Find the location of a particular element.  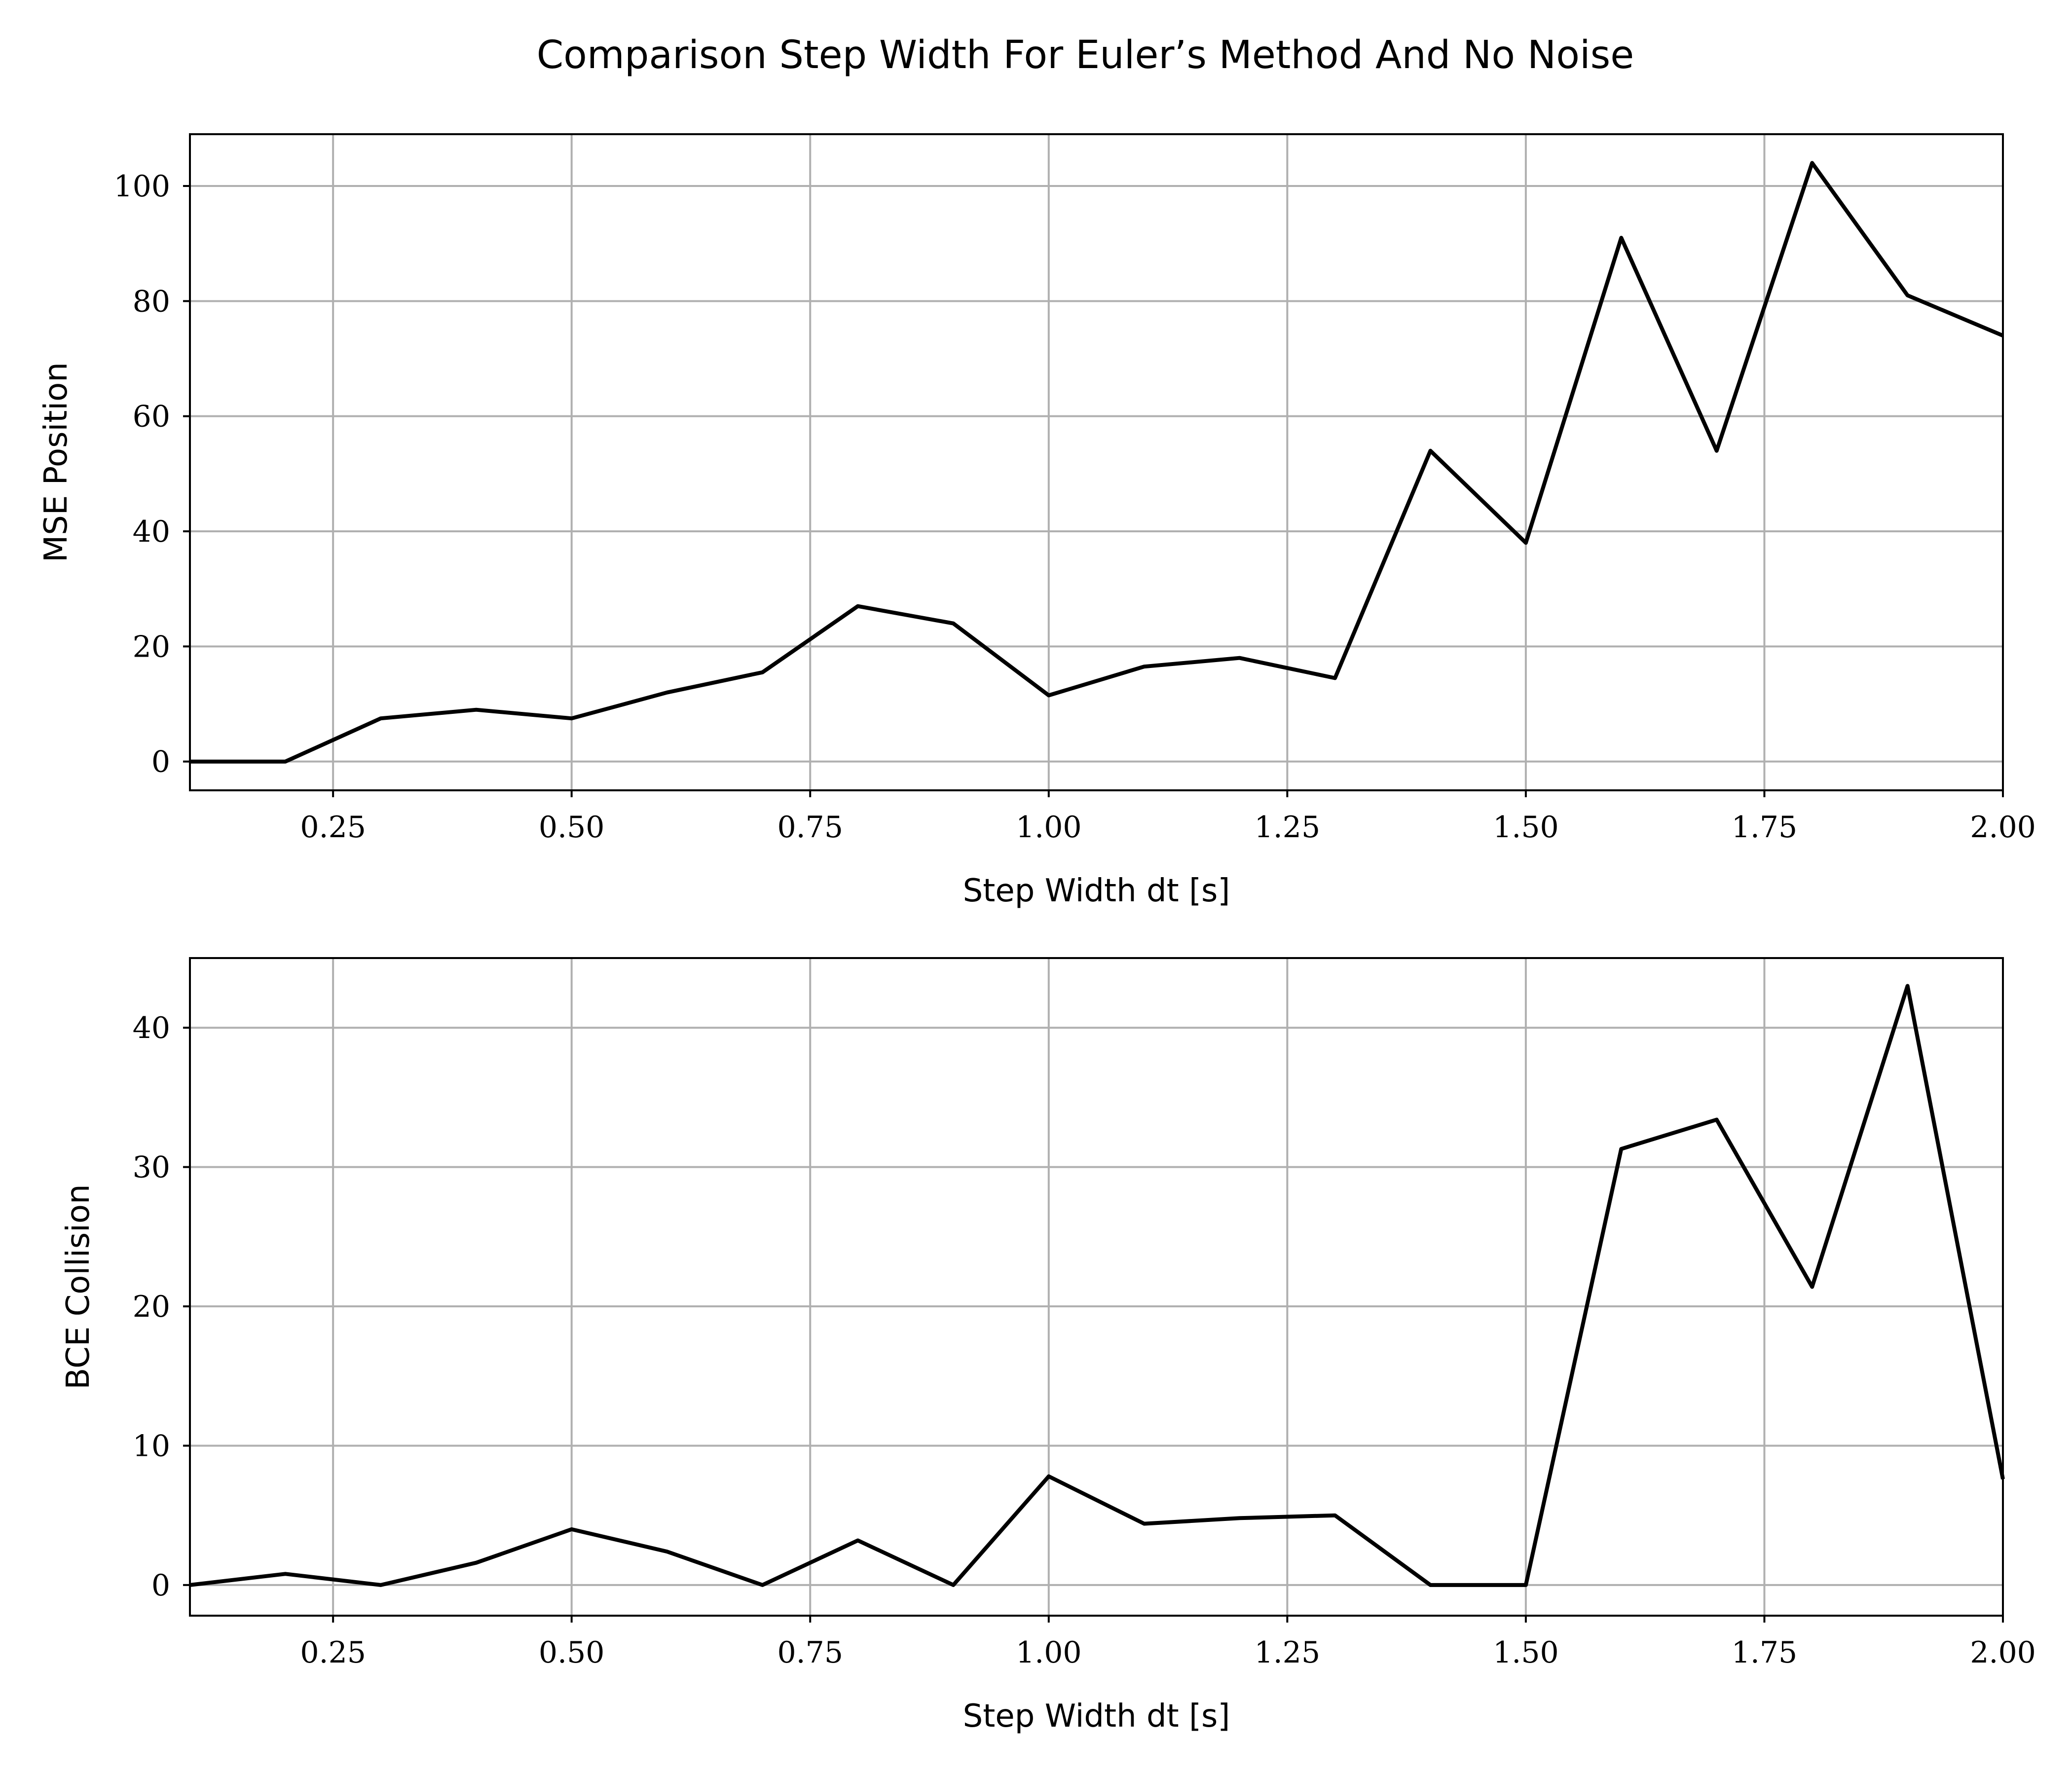

y-axis-label: MSE Position is located at coordinates (56, 462).